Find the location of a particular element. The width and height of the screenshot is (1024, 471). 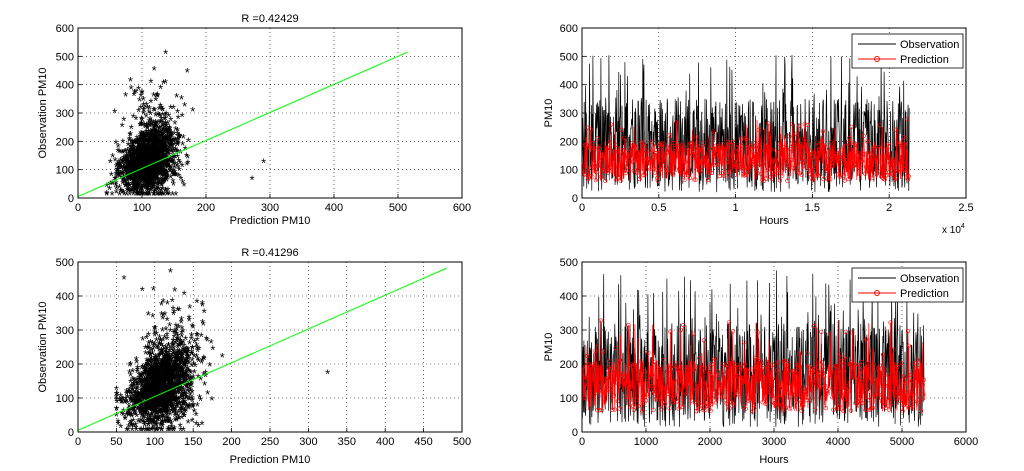

x-tick-label: 0 is located at coordinates (582, 208).